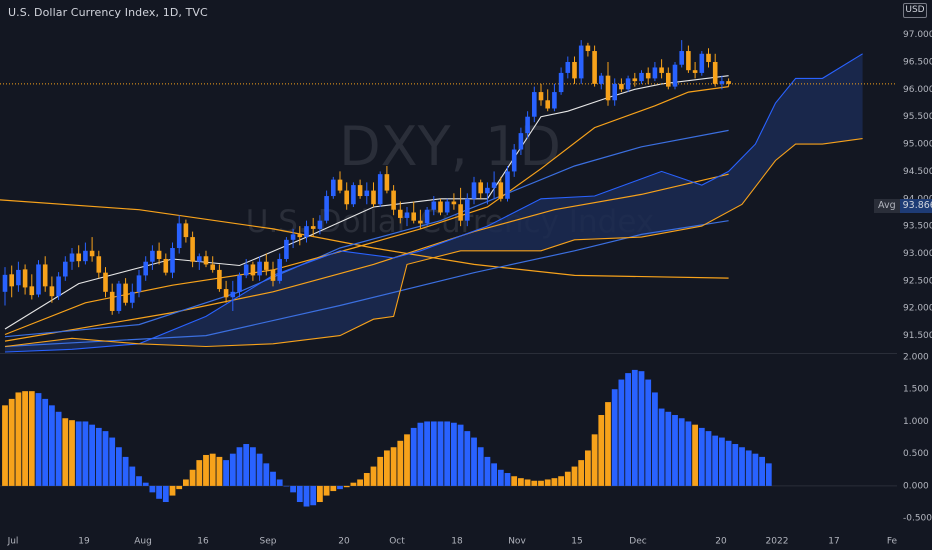  What do you see at coordinates (887, 206) in the screenshot?
I see `avg-key: Avg` at bounding box center [887, 206].